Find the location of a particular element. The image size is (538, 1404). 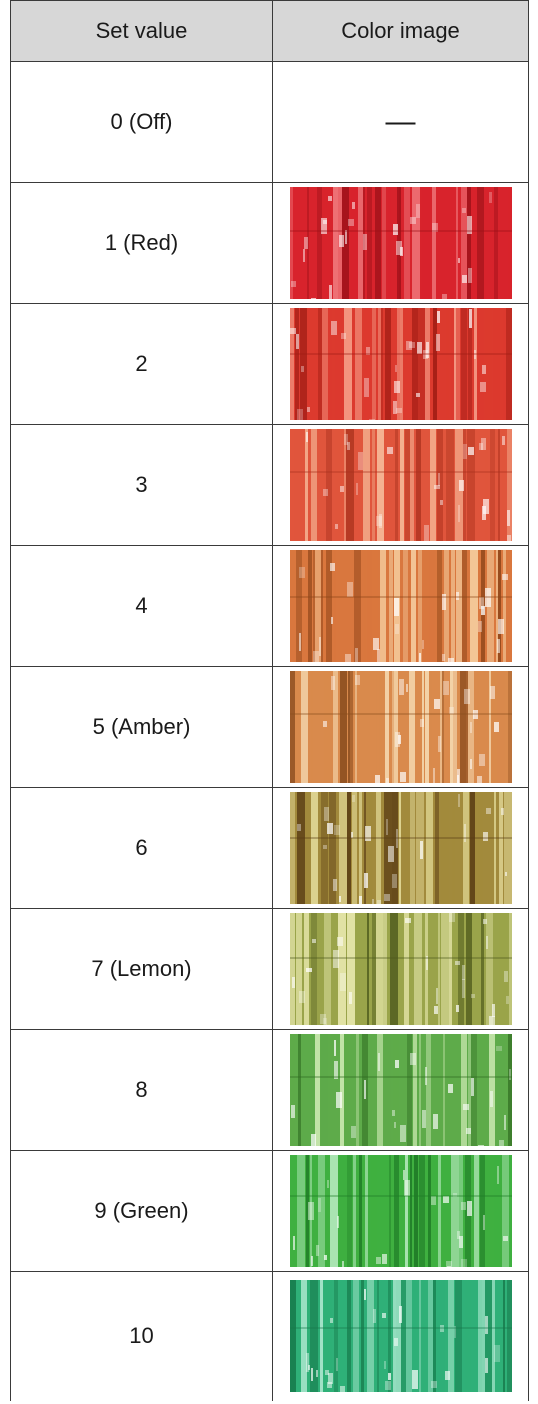

color-image-cell: — is located at coordinates (400, 122).